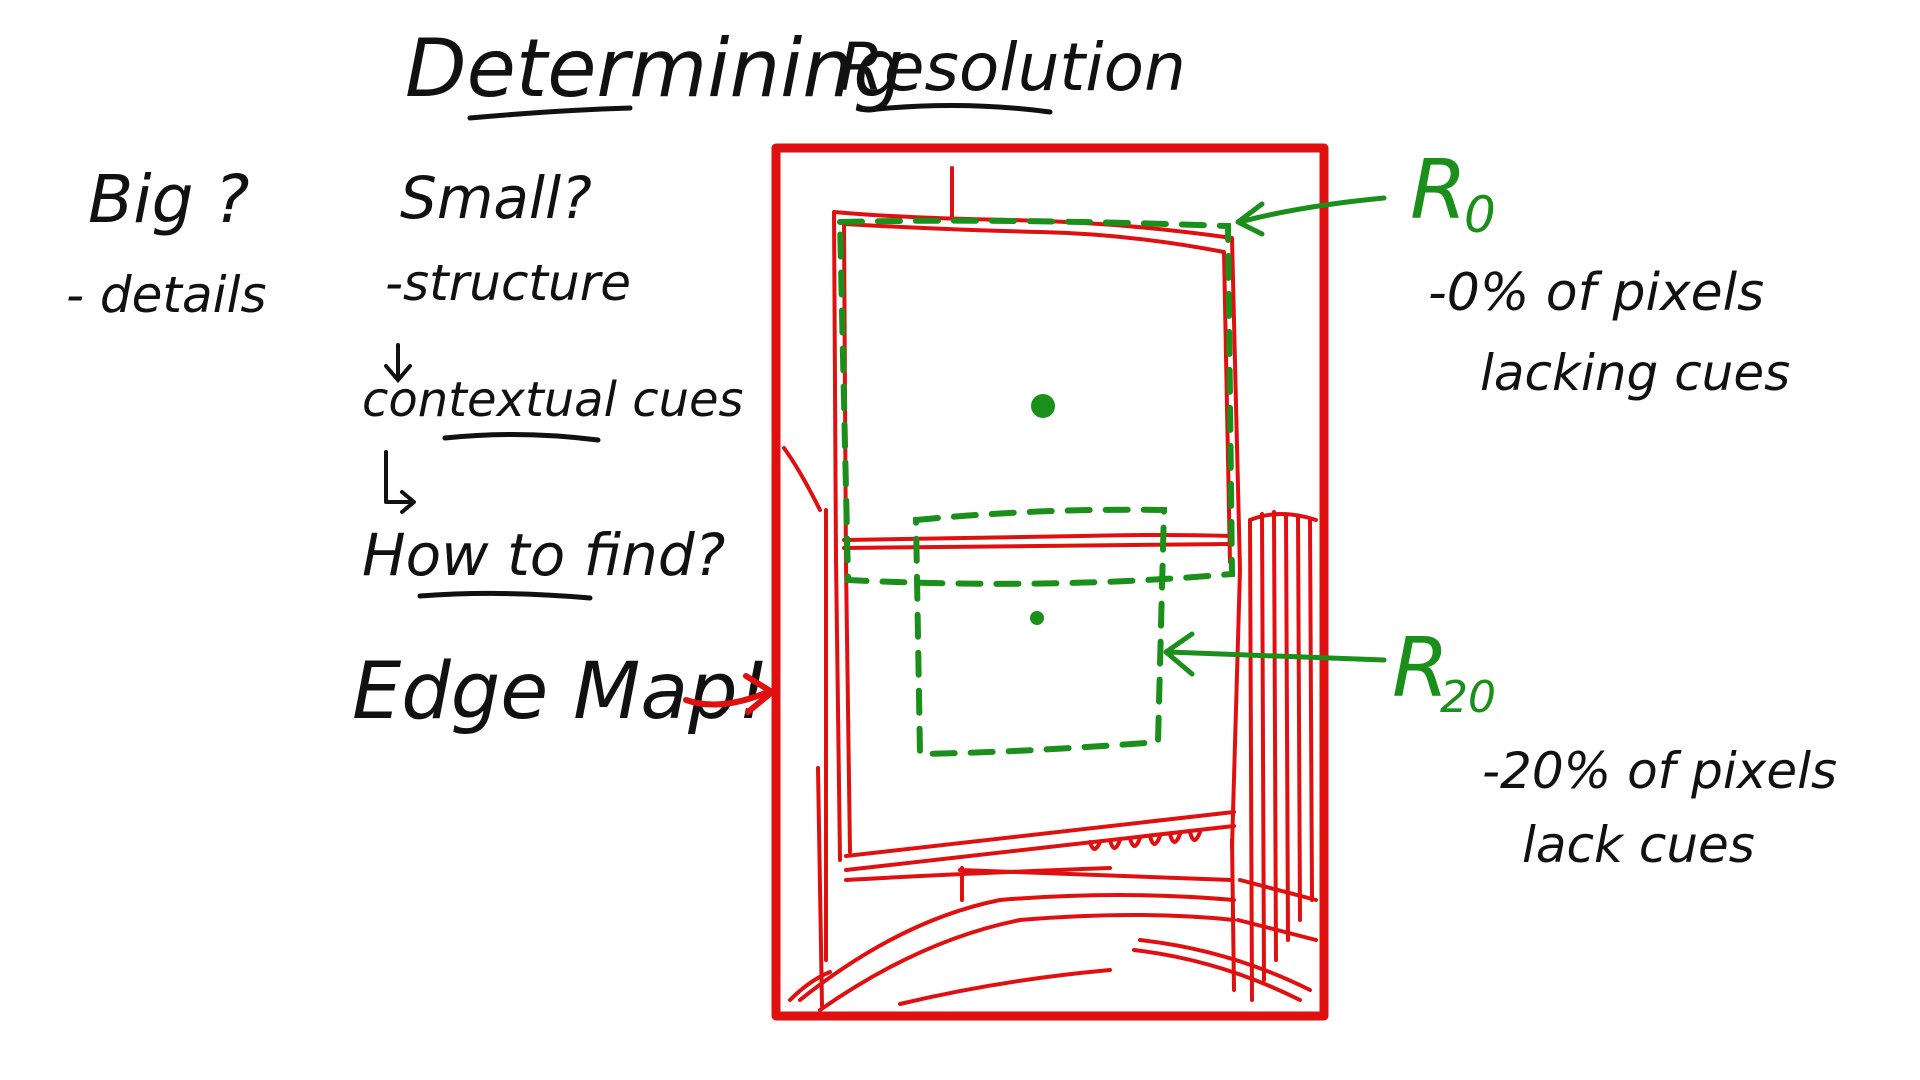  I want to click on edge-floor-curve, so click(1017, 952).